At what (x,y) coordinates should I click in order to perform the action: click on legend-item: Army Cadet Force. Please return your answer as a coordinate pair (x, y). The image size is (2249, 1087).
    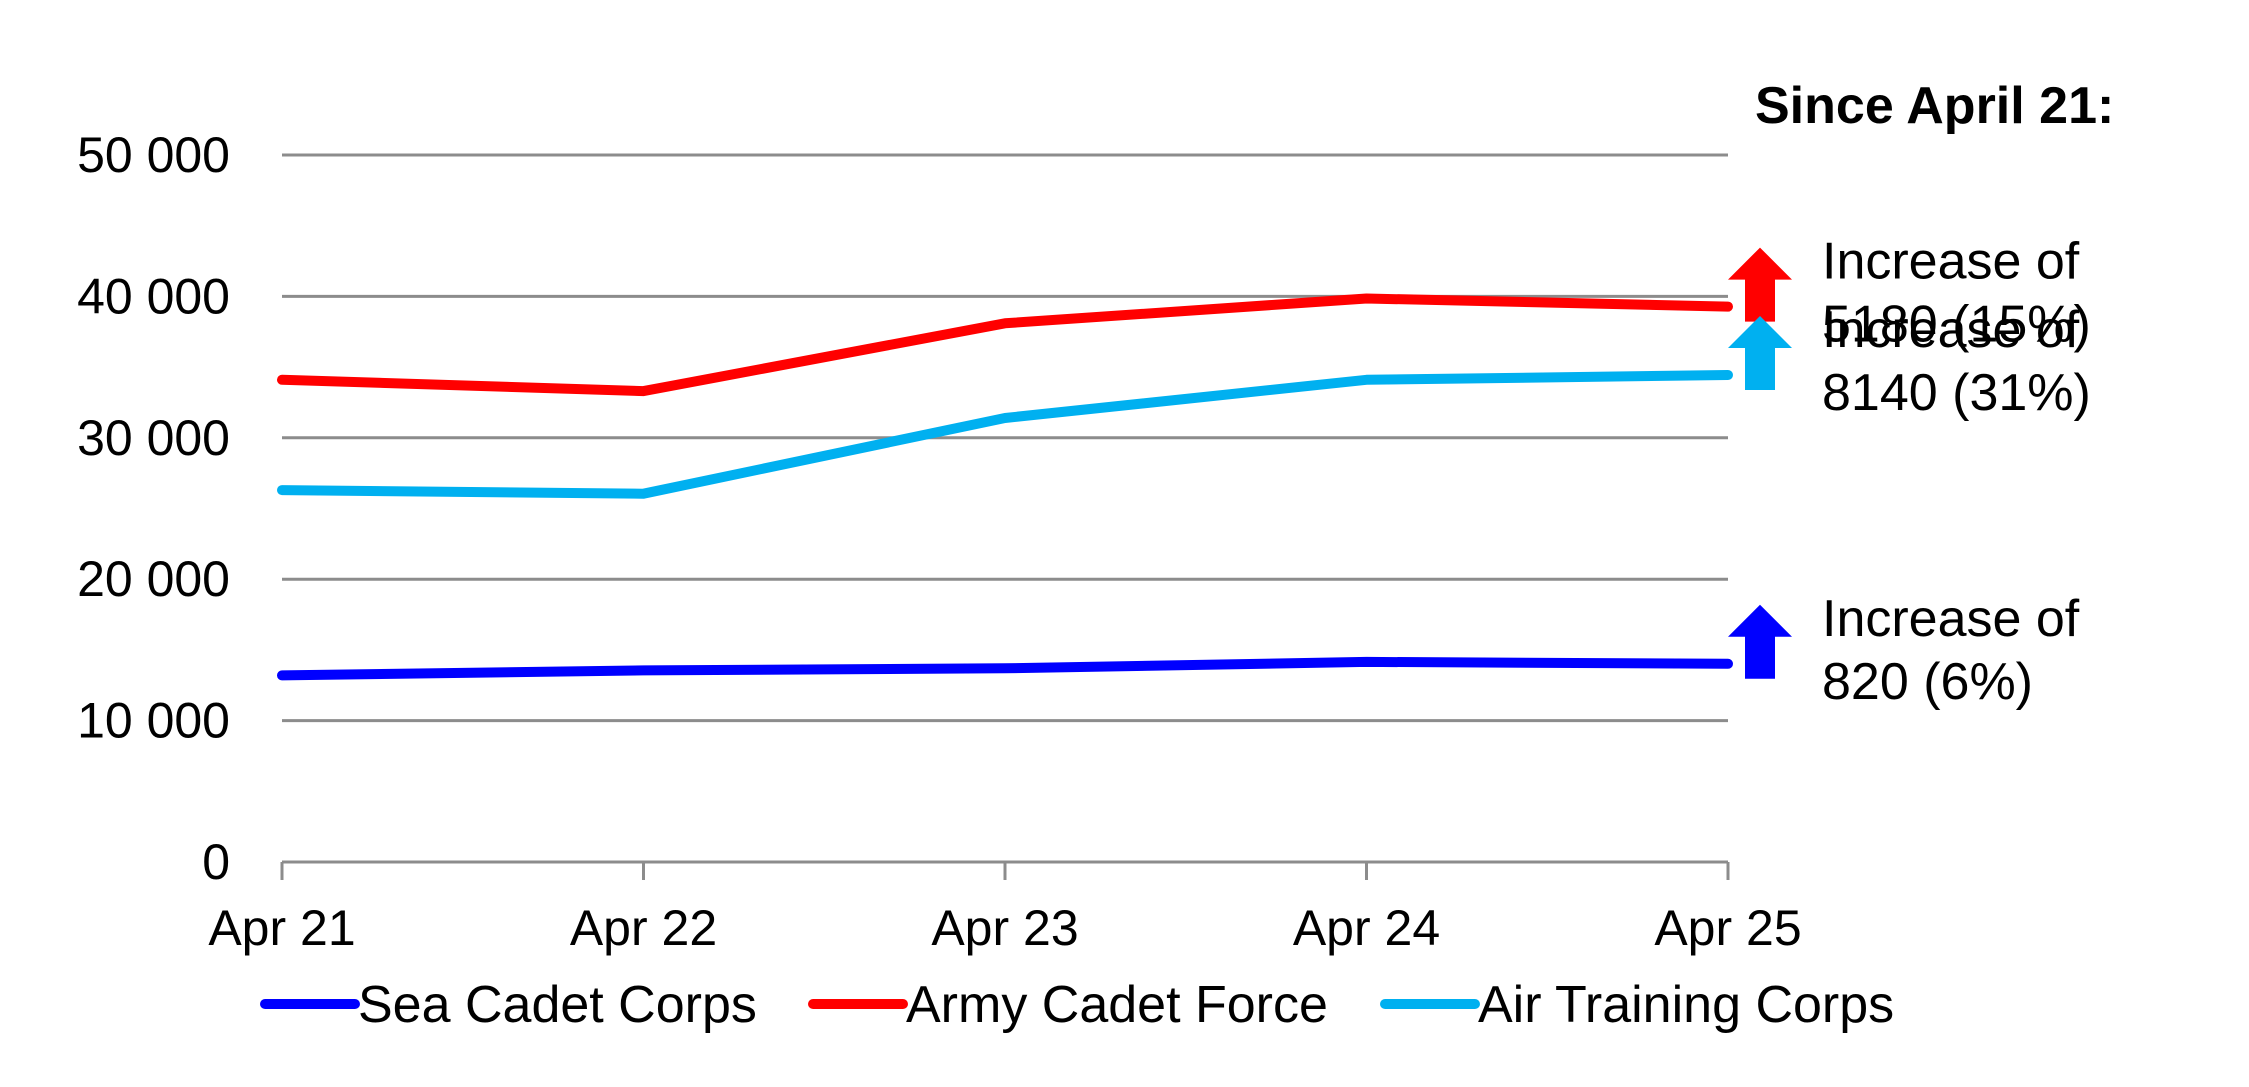
    Looking at the image, I should click on (1068, 1005).